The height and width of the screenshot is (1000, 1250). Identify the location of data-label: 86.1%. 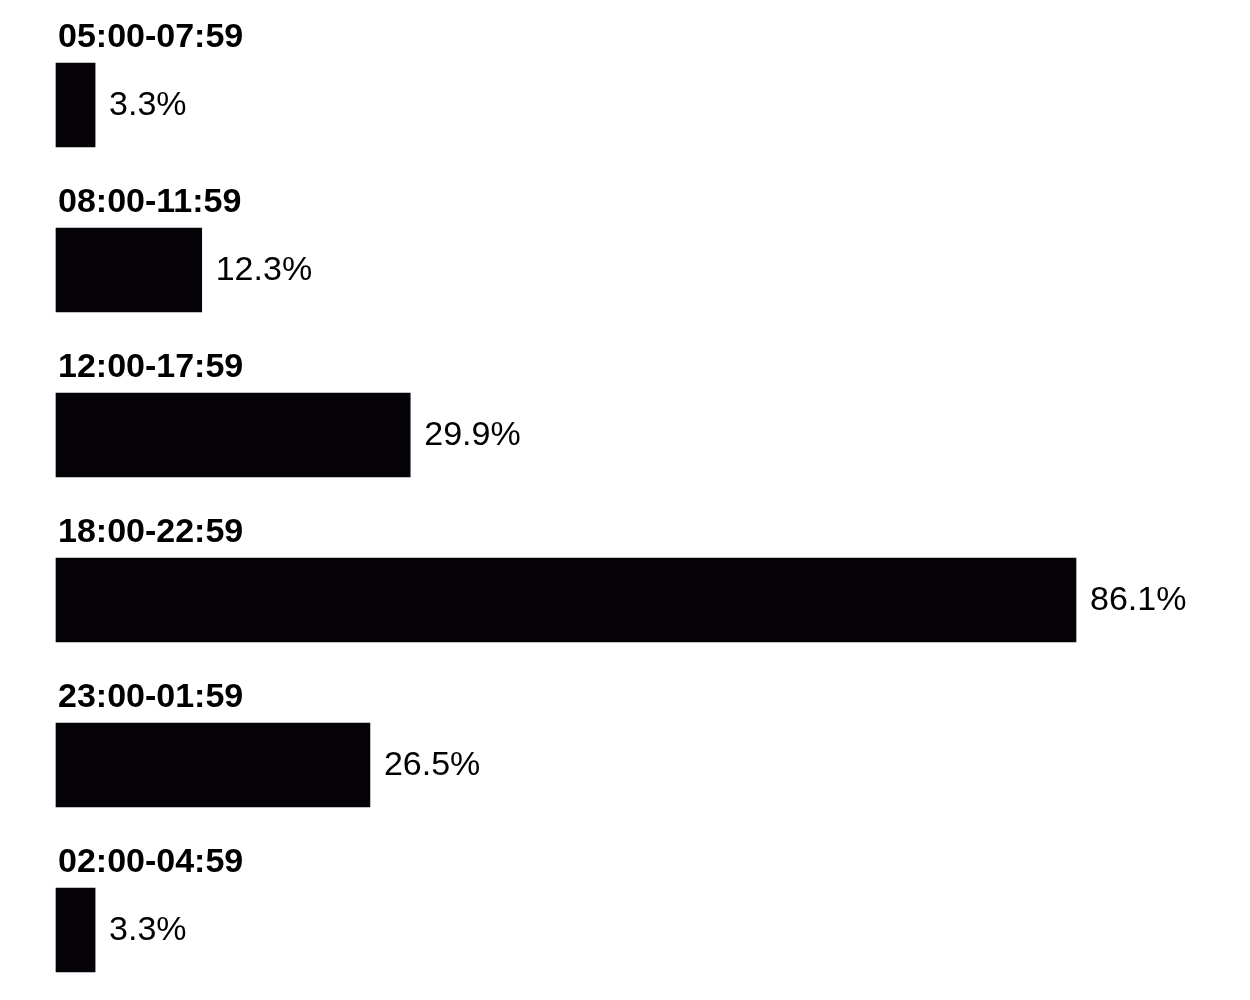
(1138, 598).